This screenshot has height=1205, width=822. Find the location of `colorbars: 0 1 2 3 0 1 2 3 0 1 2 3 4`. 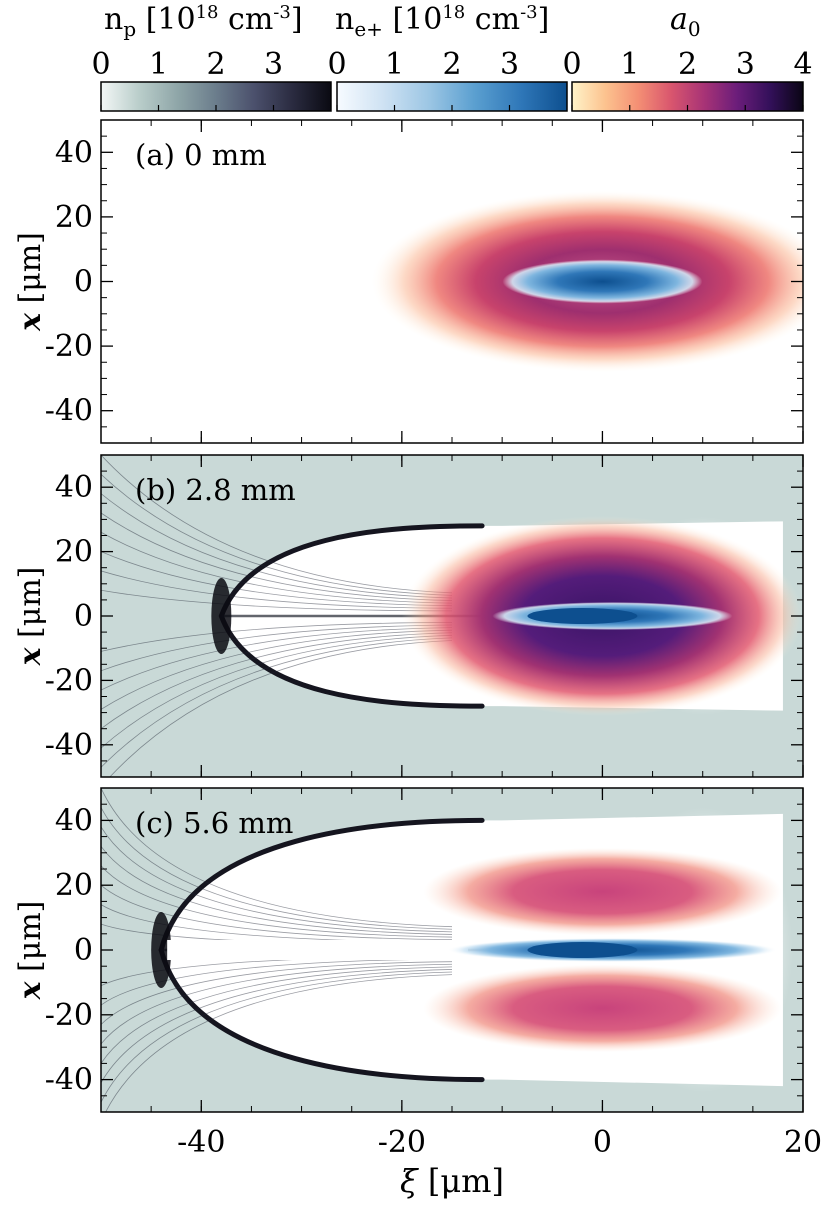

colorbars: 0 1 2 3 0 1 2 3 0 1 2 3 4 is located at coordinates (452, 79).